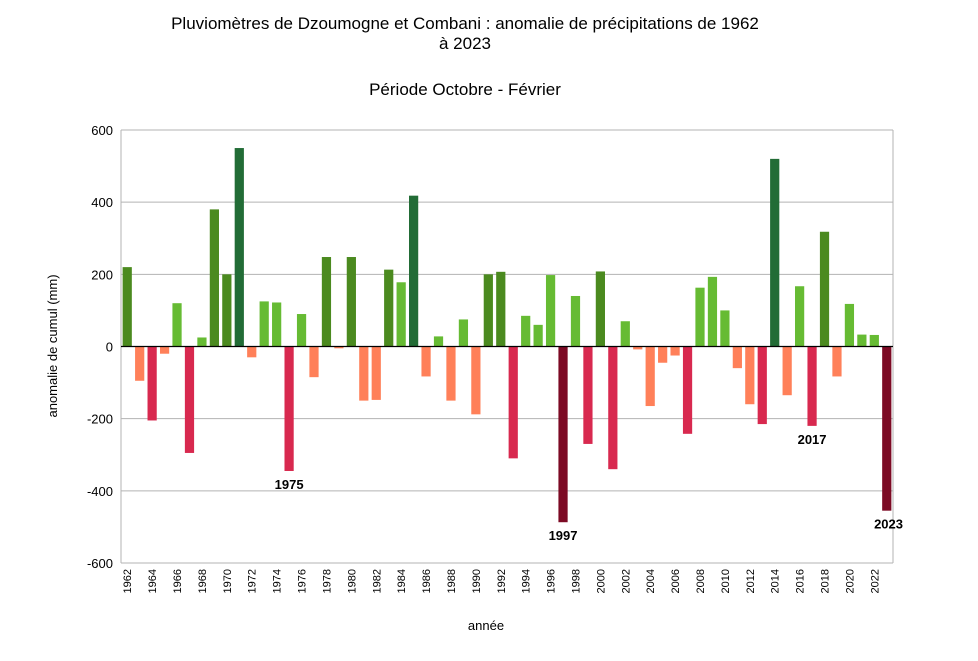 The height and width of the screenshot is (661, 978). What do you see at coordinates (202, 342) in the screenshot?
I see `bar-1968` at bounding box center [202, 342].